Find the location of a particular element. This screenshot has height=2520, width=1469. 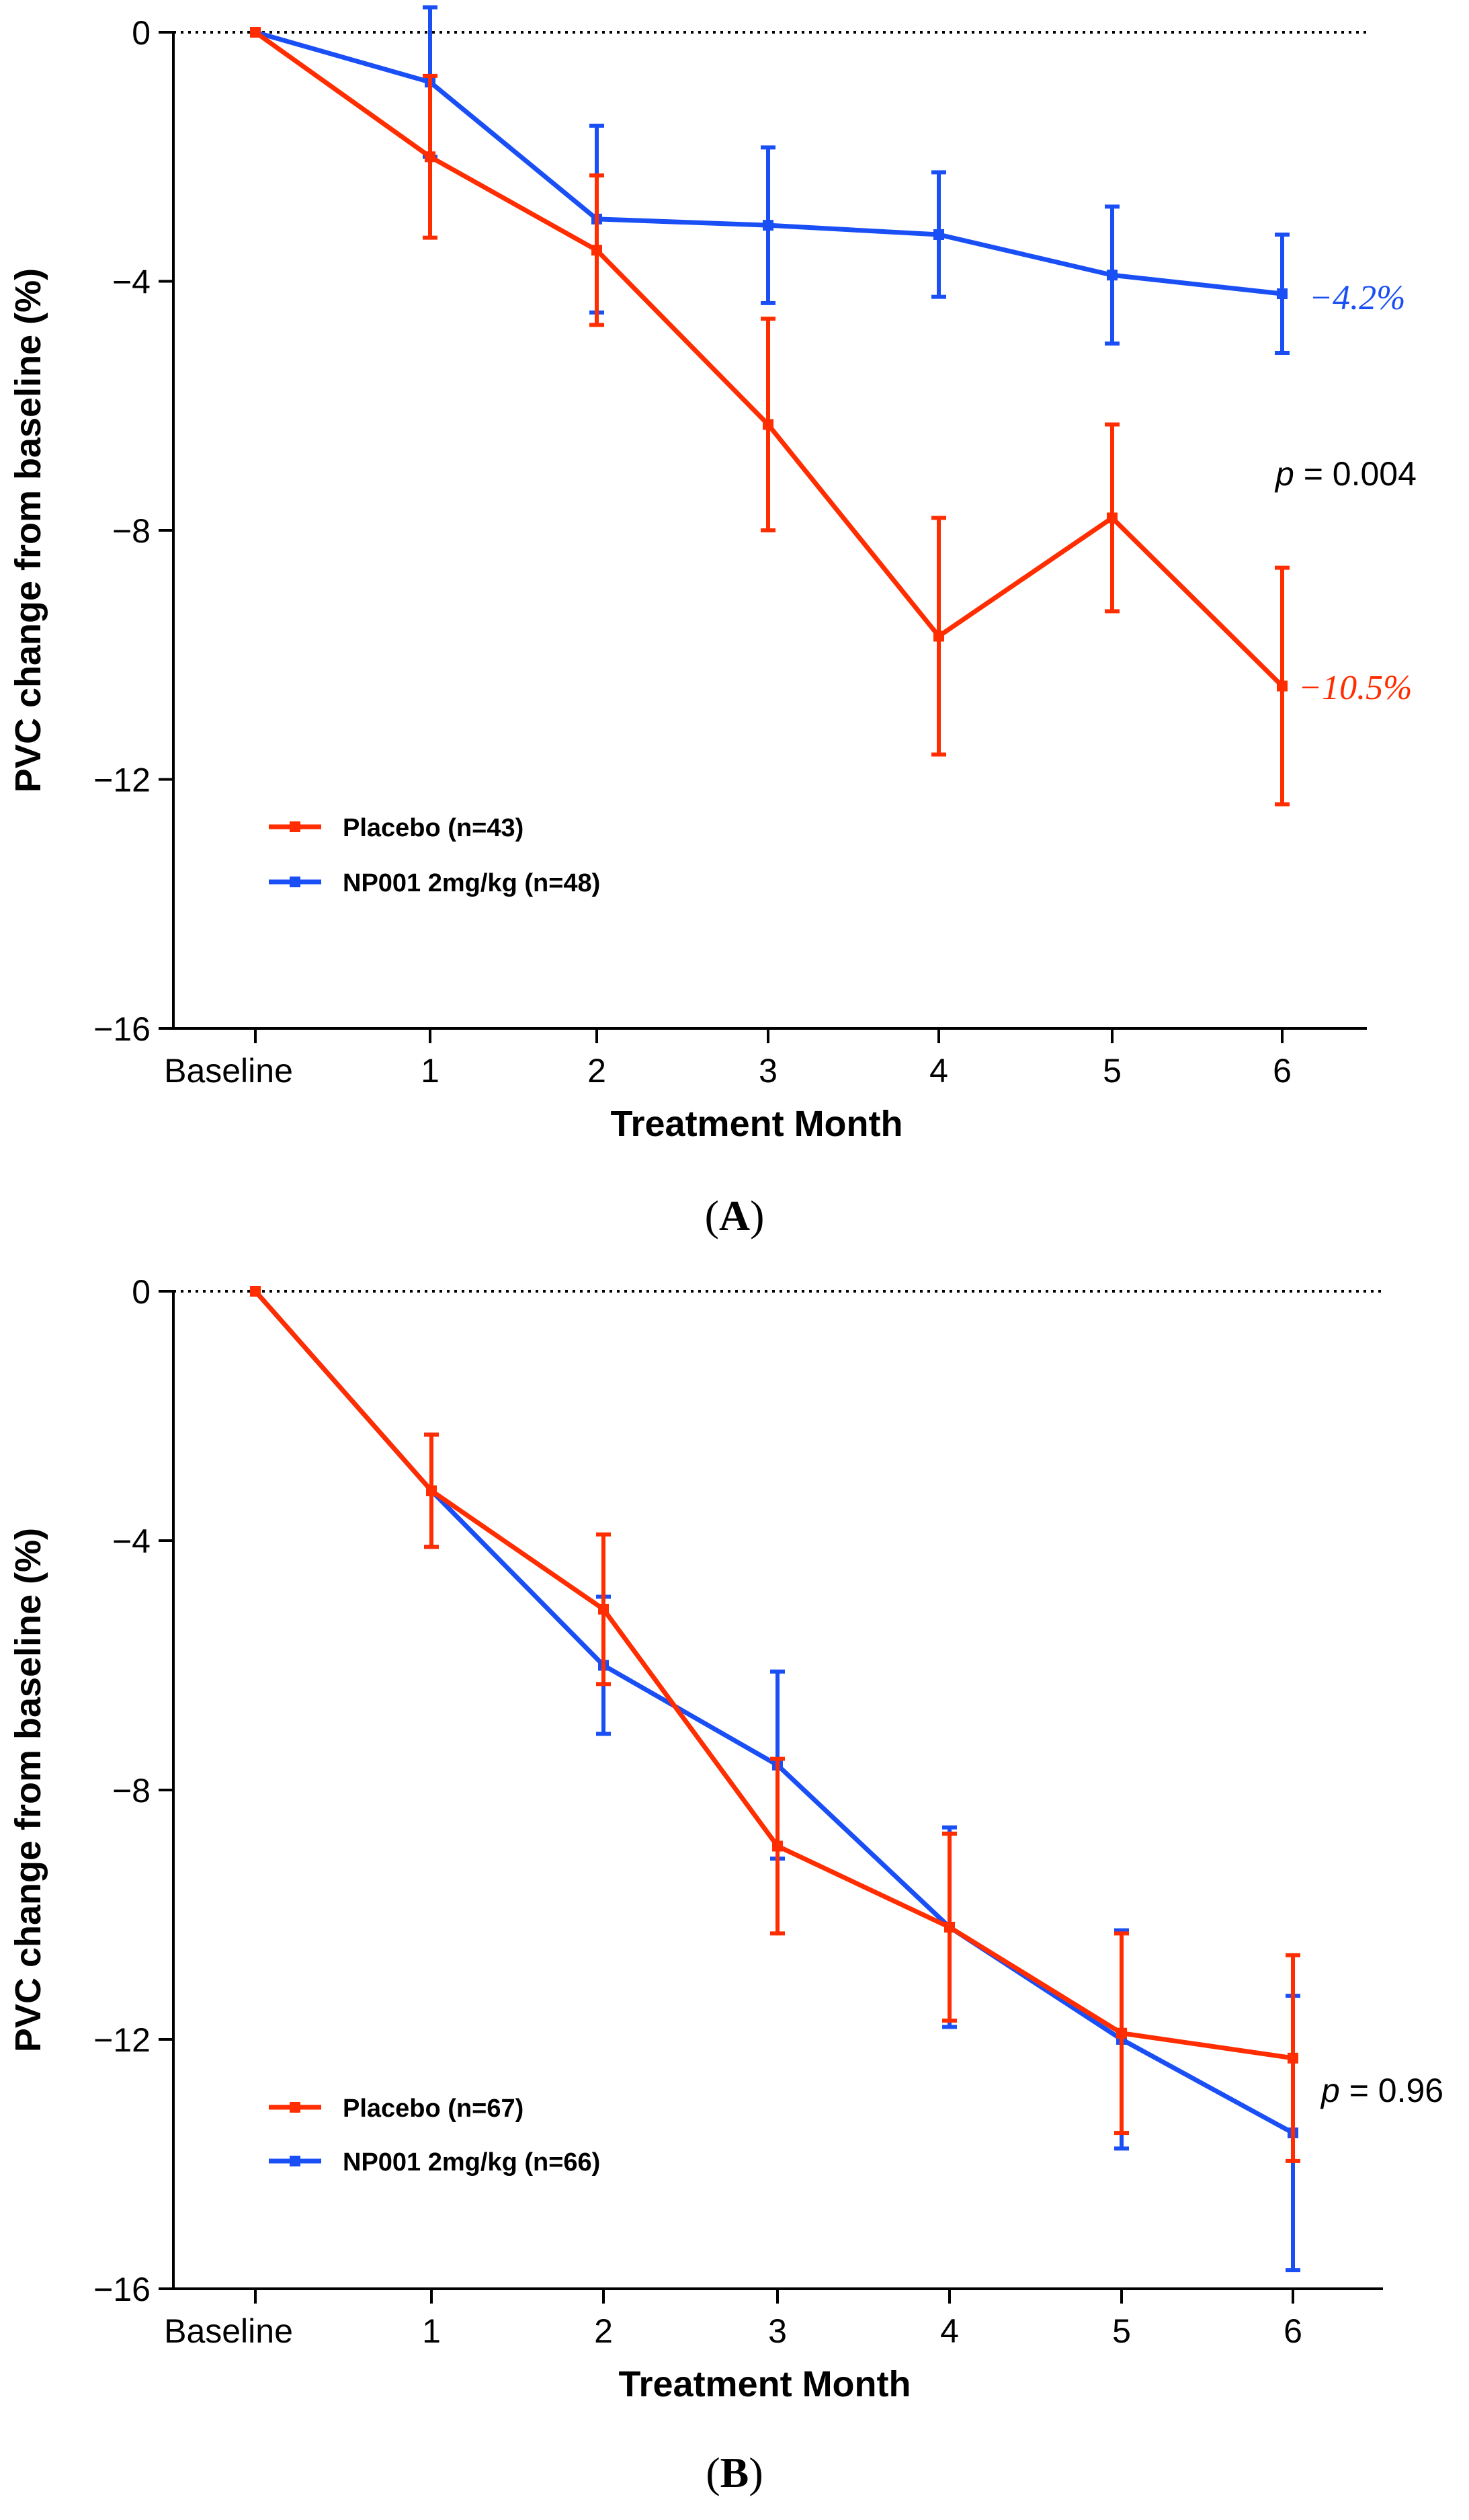

p-value-text: = 0.96 is located at coordinates (1391, 2090).